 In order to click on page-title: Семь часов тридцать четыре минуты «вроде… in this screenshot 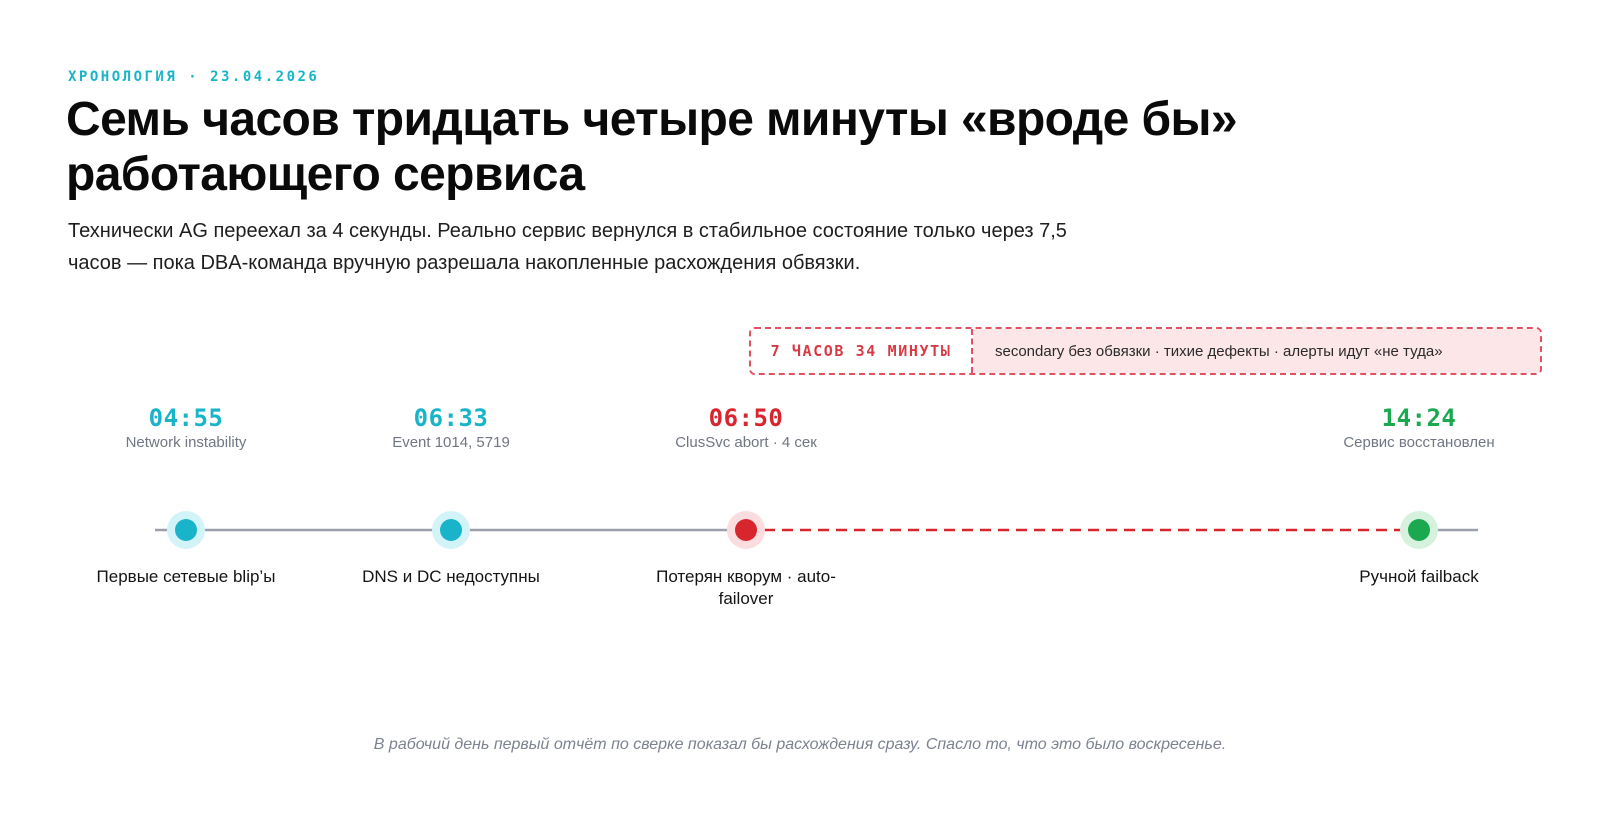, I will do `click(652, 147)`.